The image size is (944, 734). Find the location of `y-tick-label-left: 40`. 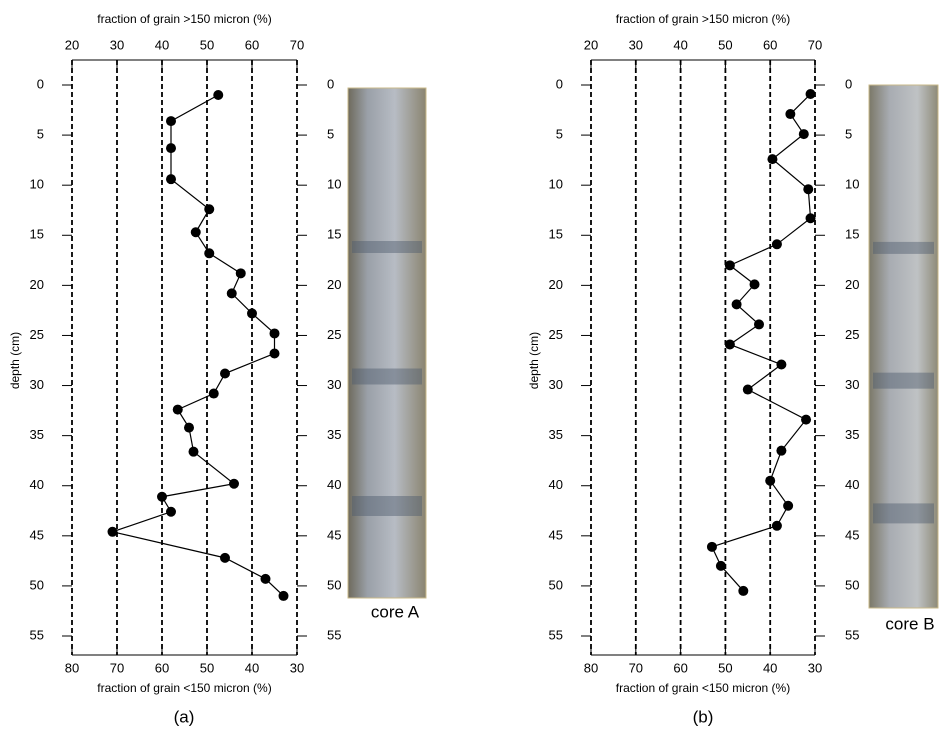

y-tick-label-left: 40 is located at coordinates (556, 484).